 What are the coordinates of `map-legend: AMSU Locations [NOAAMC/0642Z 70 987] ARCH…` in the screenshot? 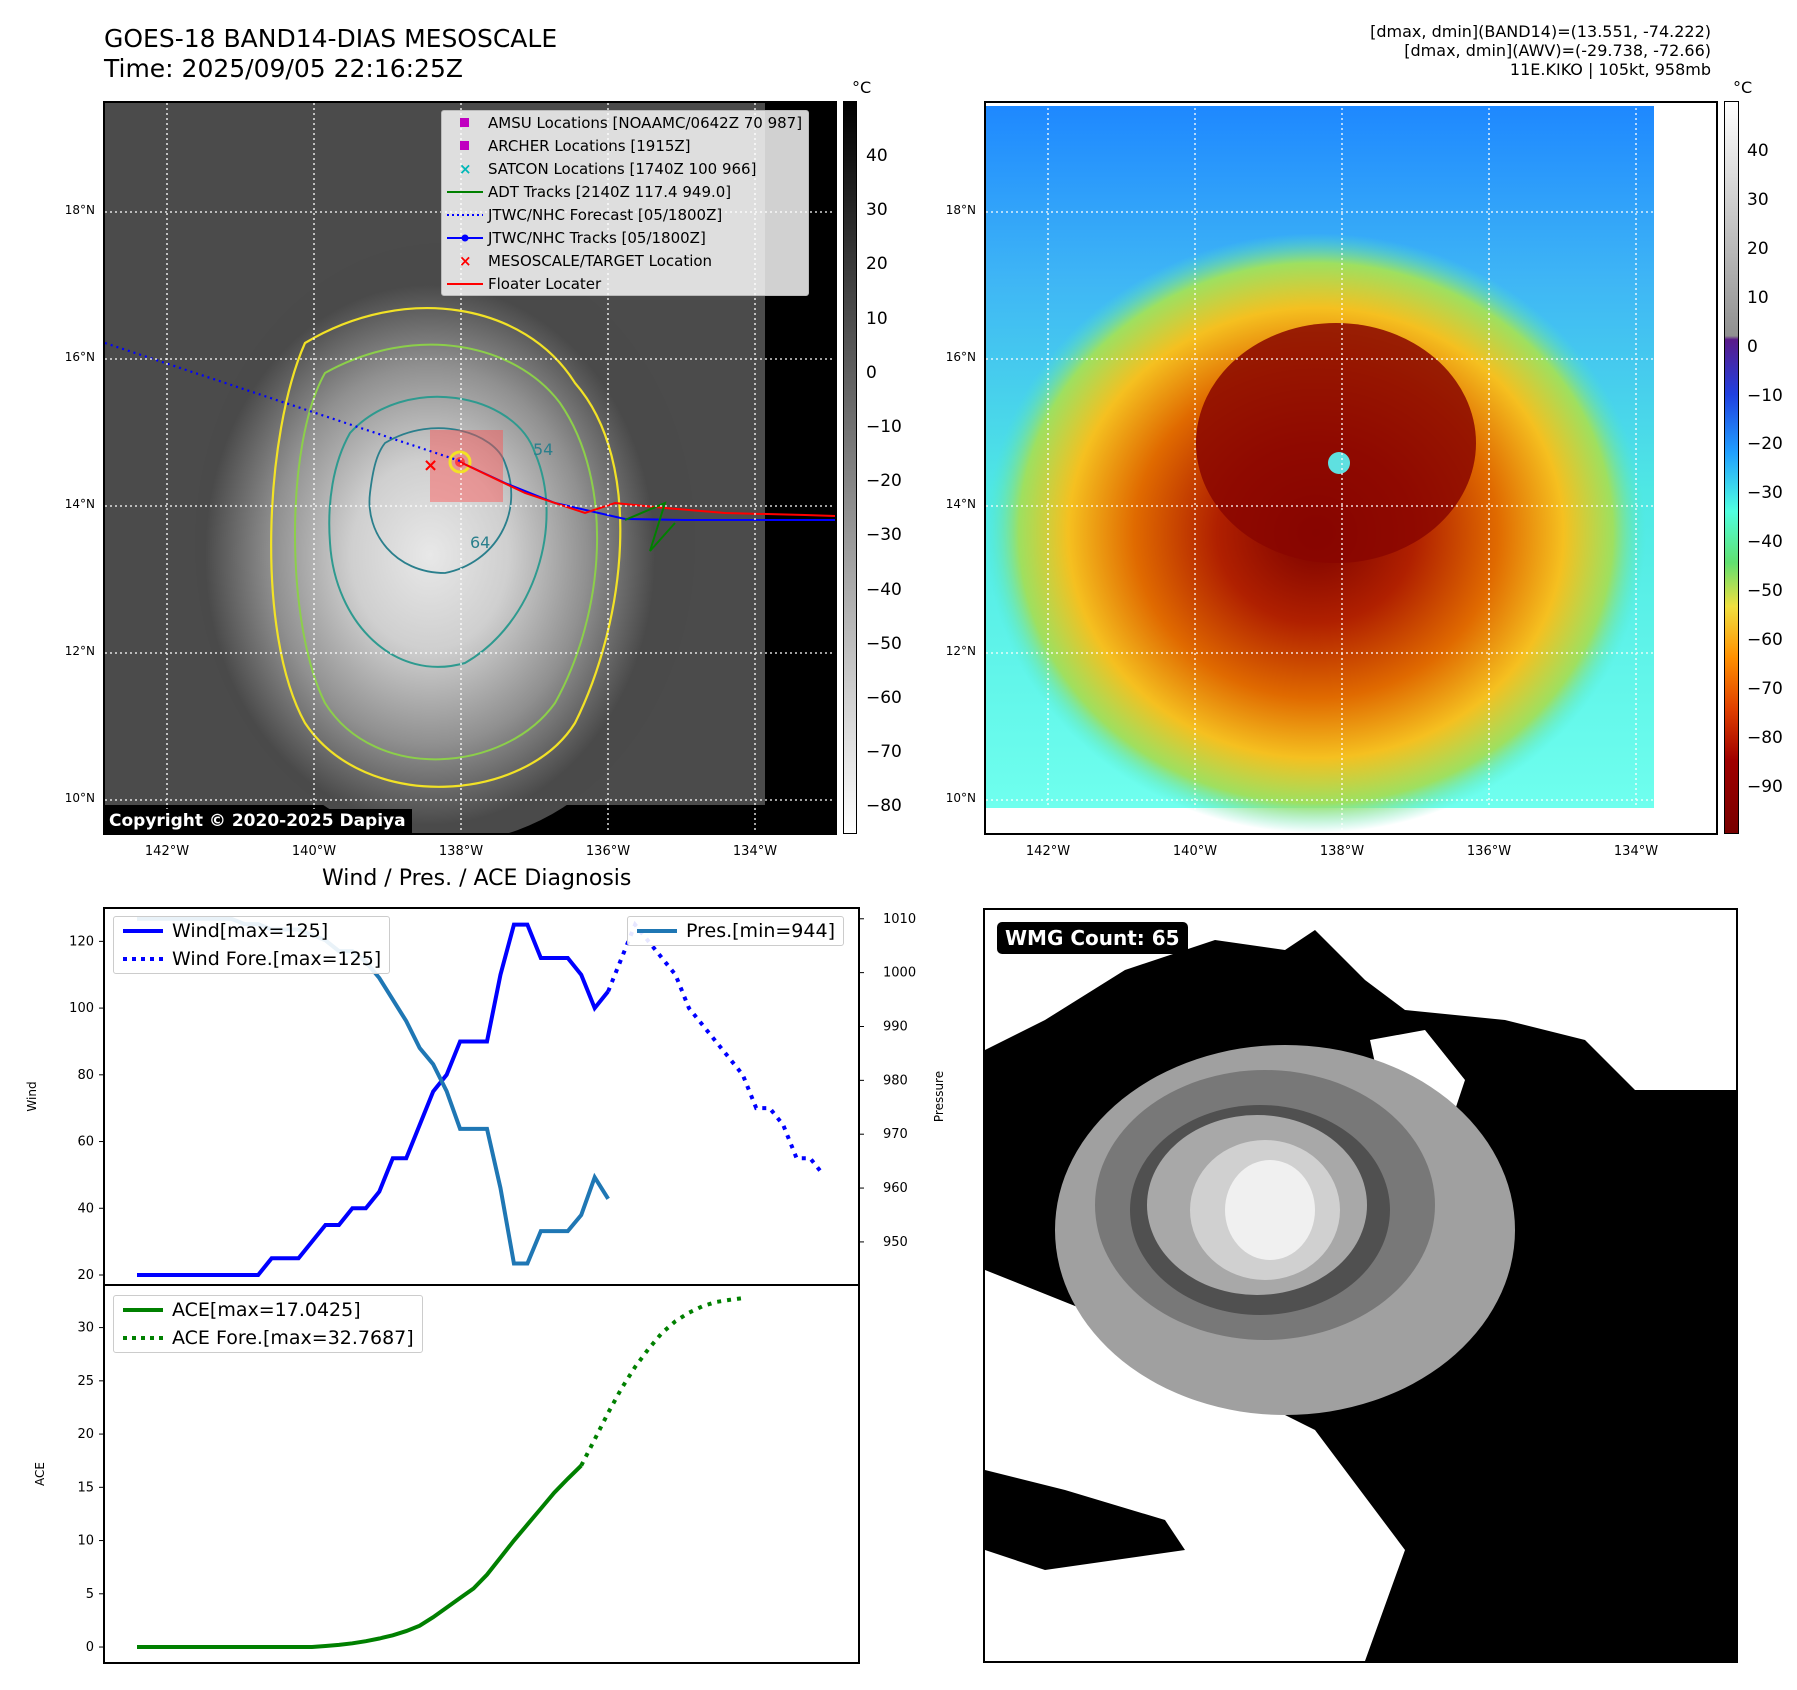 It's located at (625, 203).